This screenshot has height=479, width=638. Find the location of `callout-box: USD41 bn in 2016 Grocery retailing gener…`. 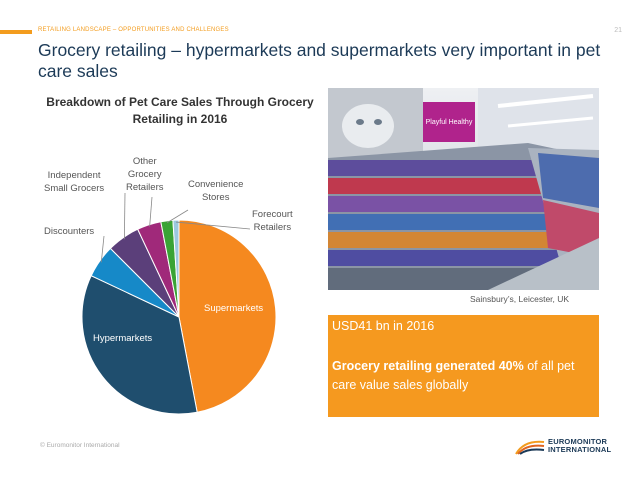

callout-box: USD41 bn in 2016 Grocery retailing gener… is located at coordinates (463, 366).